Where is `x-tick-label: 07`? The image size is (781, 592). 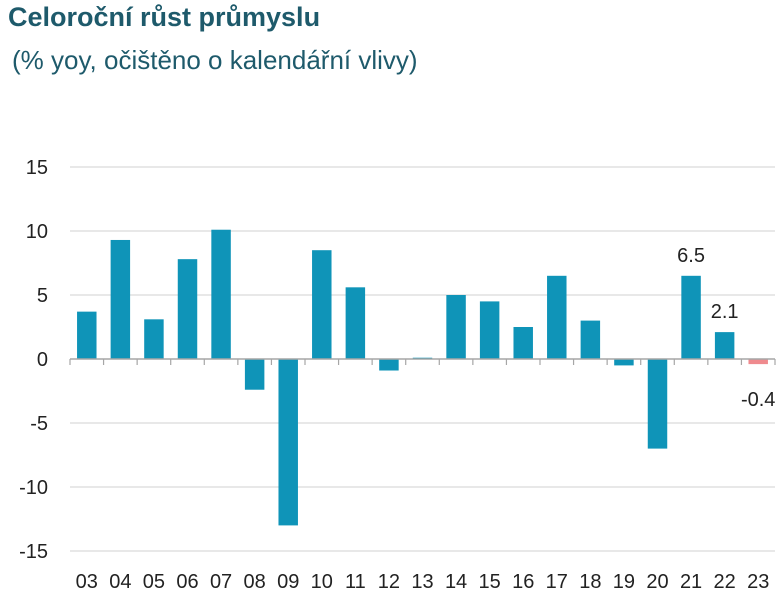 x-tick-label: 07 is located at coordinates (221, 581).